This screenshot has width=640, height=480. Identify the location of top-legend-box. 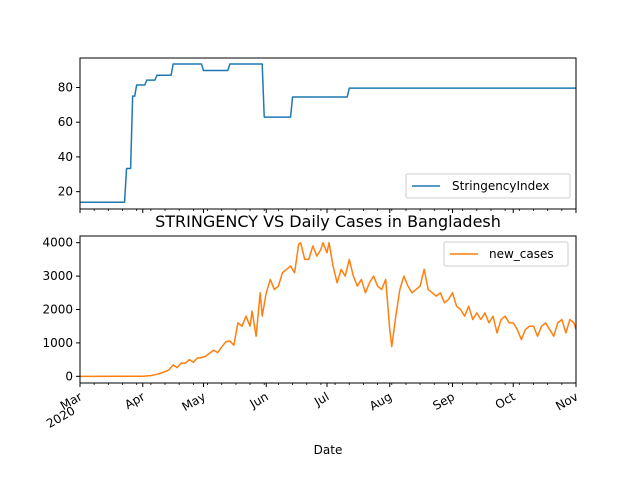
(488, 186).